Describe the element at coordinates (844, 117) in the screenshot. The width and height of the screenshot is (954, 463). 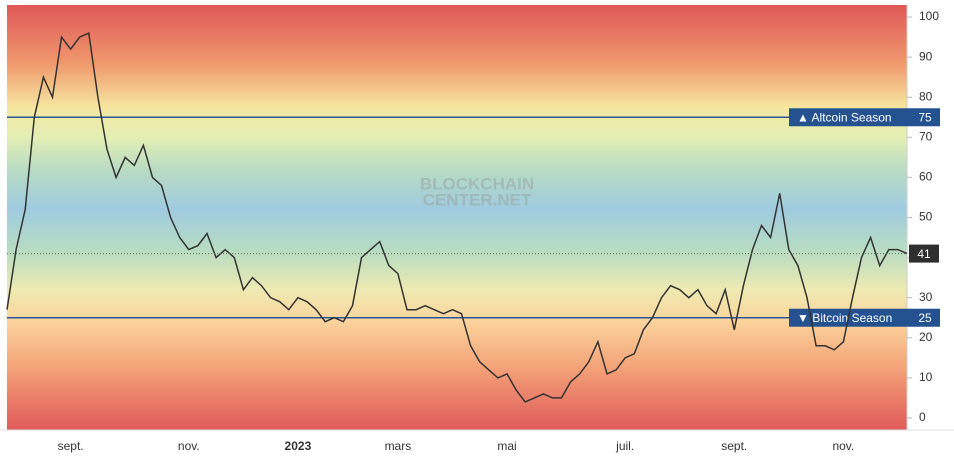
I see `reference-label: ▲ Altcoin Season` at that location.